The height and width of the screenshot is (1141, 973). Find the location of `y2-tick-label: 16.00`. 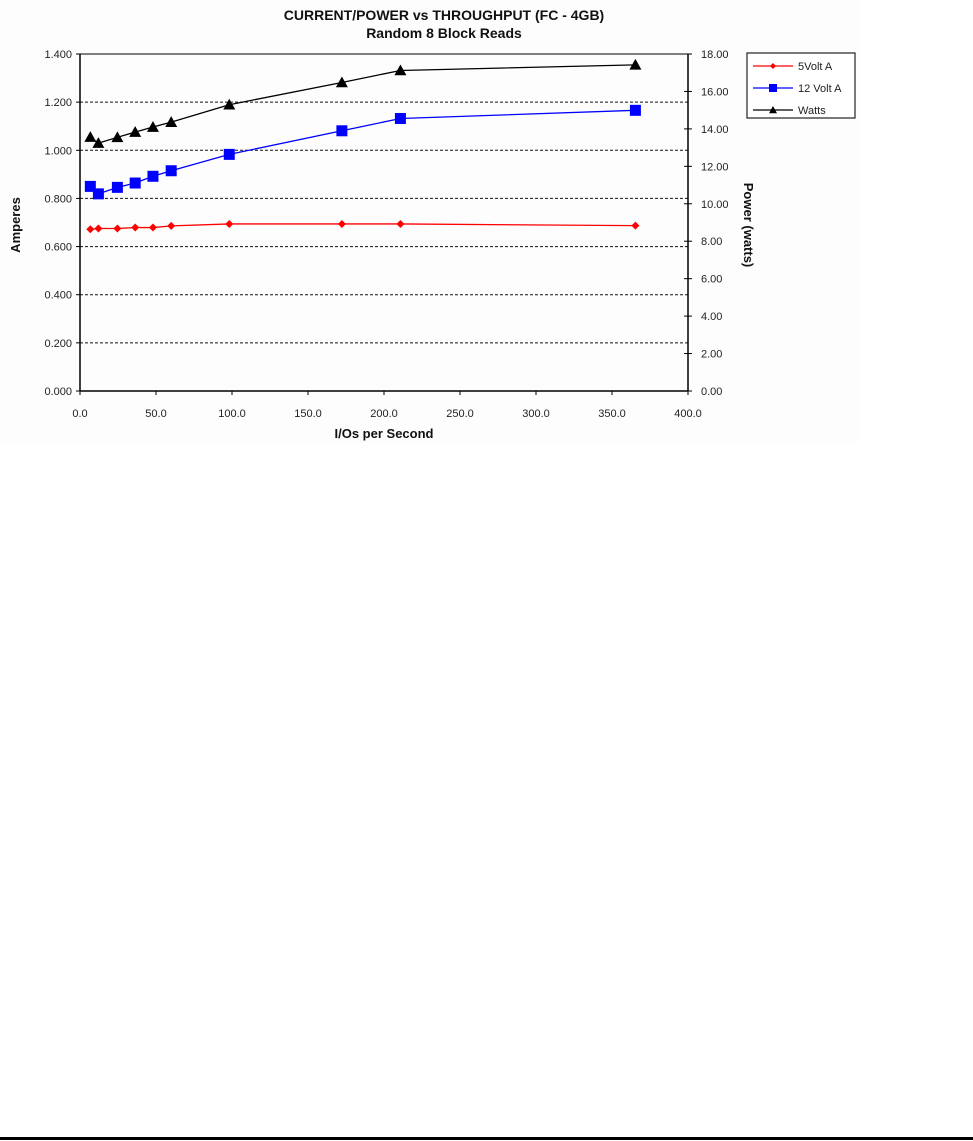

y2-tick-label: 16.00 is located at coordinates (715, 92).